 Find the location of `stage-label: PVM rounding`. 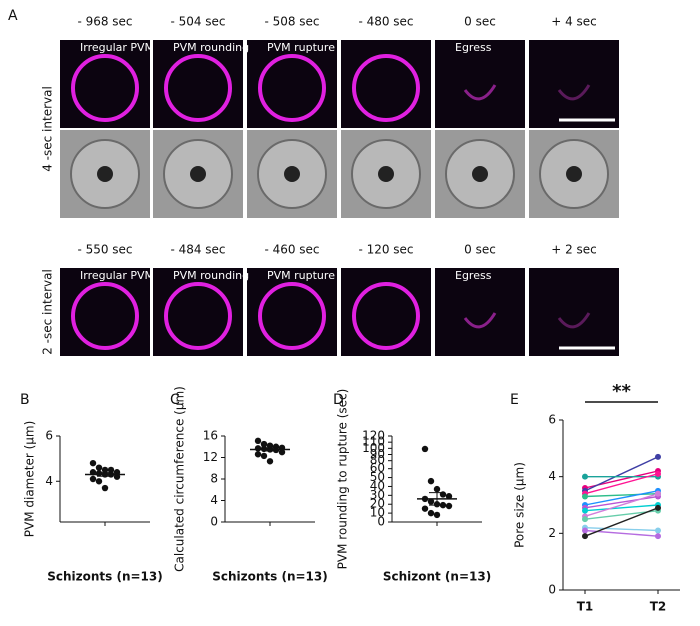

stage-label: PVM rounding is located at coordinates (211, 275).